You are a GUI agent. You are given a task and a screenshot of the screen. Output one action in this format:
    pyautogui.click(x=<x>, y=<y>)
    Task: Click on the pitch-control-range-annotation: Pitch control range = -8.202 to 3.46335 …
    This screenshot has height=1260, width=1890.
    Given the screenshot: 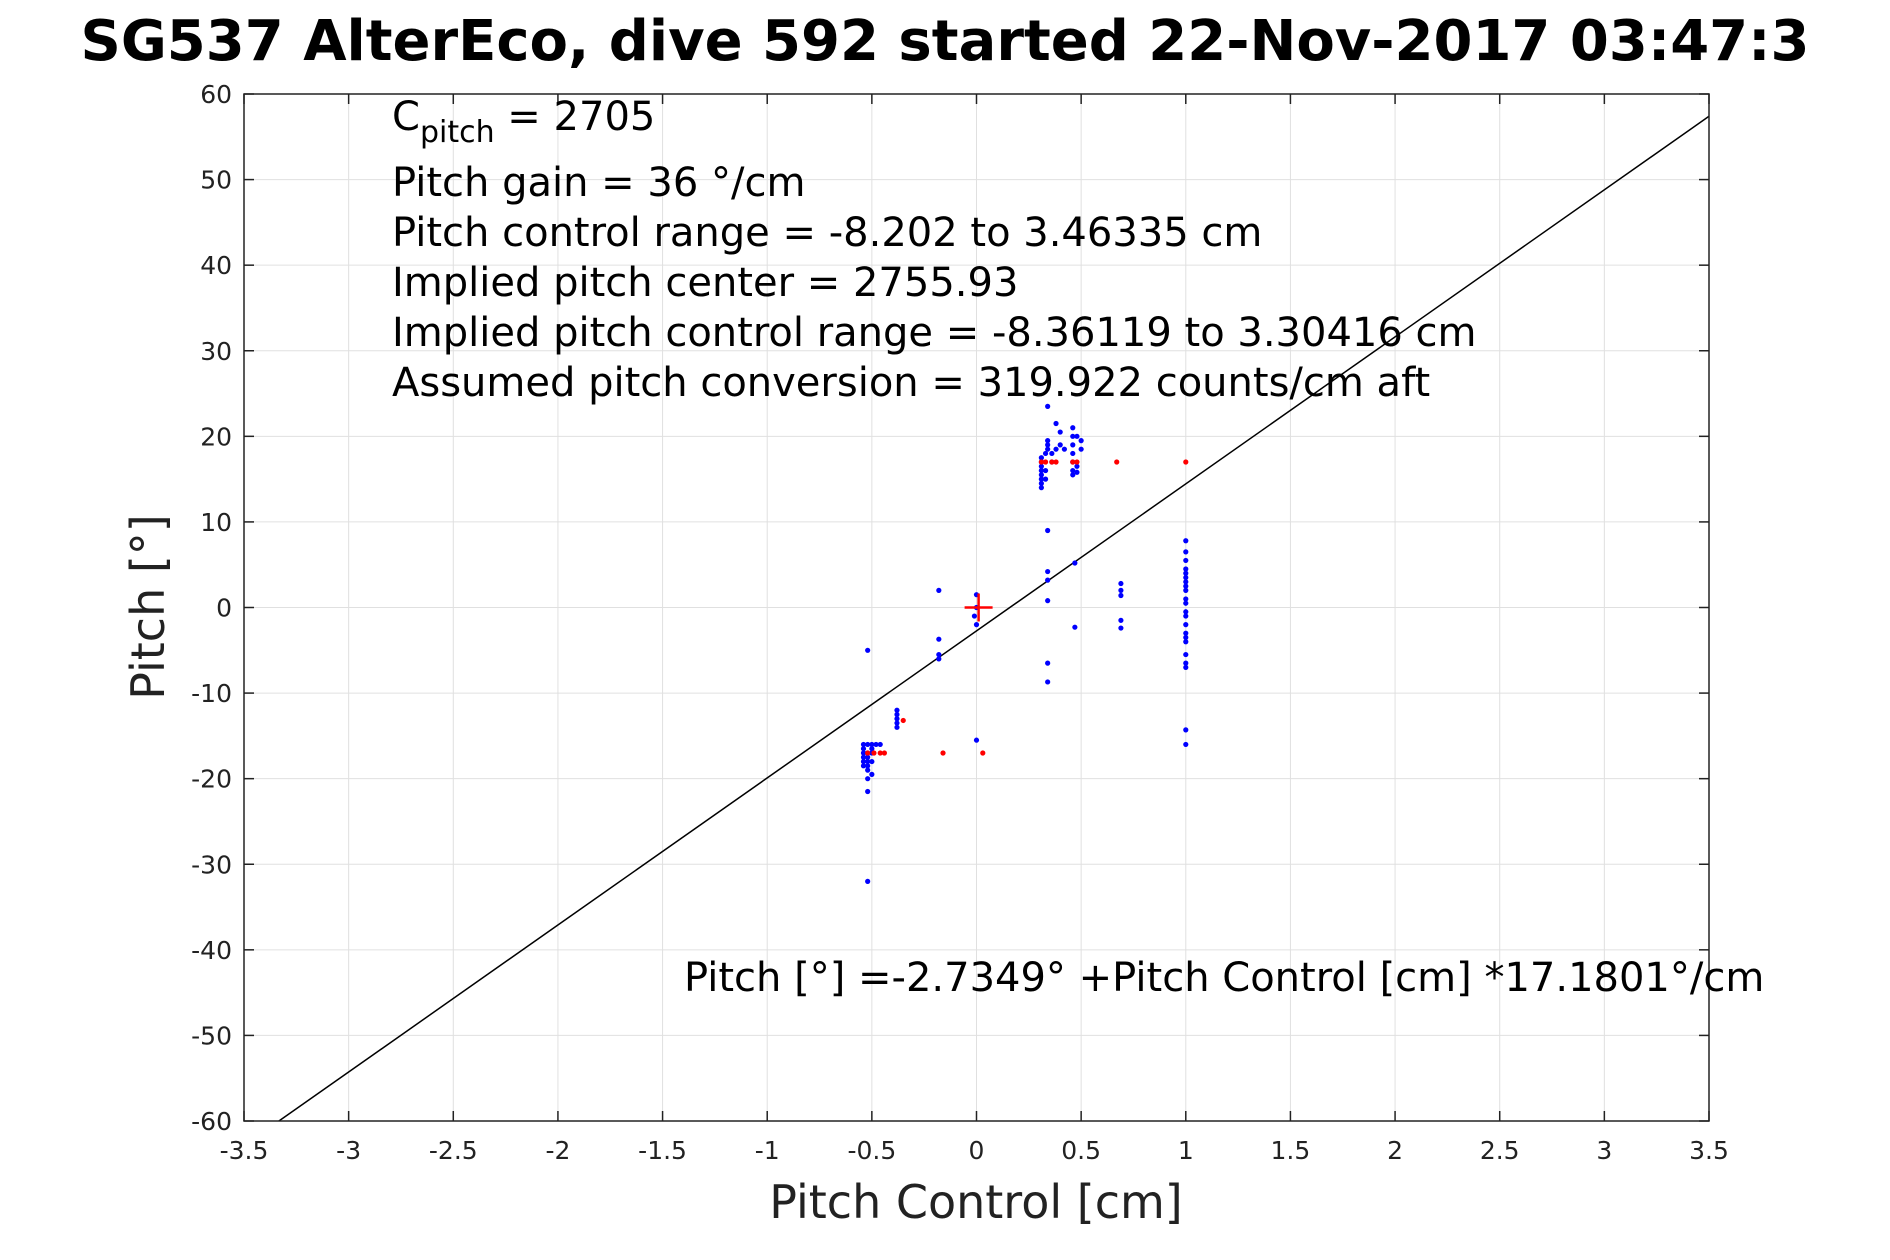 What is the action you would take?
    pyautogui.click(x=827, y=233)
    